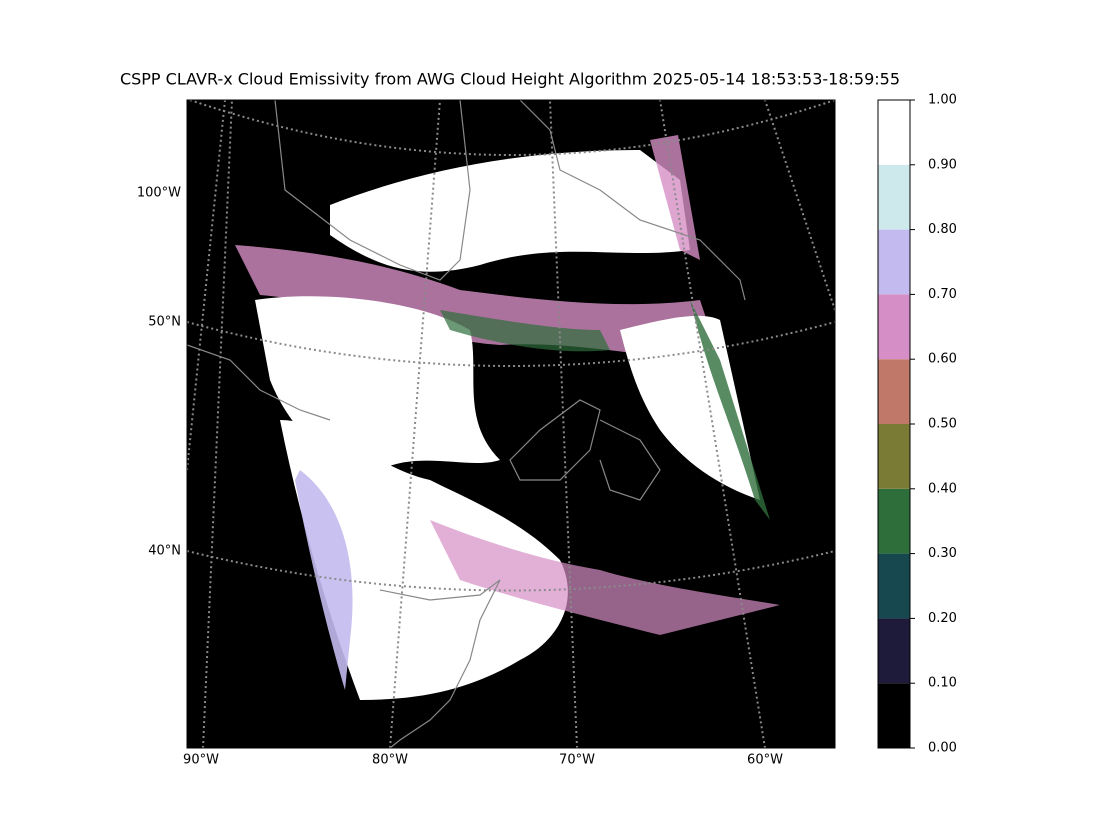  Describe the element at coordinates (483, 760) in the screenshot. I see `longitude-labels: 90°W 80°W 70°W 60°W` at that location.